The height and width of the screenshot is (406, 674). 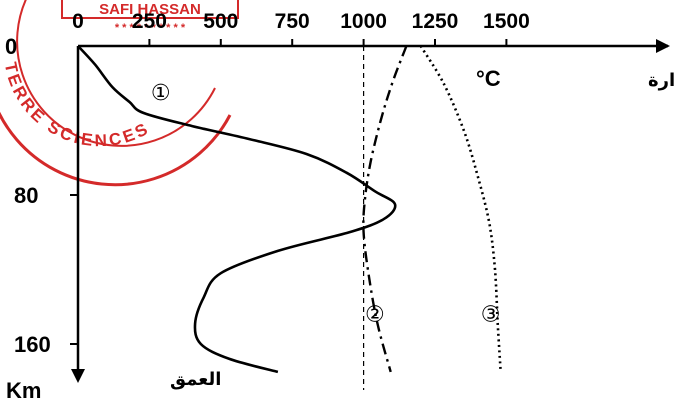 What do you see at coordinates (435, 21) in the screenshot?
I see `x-tick-label: 1250` at bounding box center [435, 21].